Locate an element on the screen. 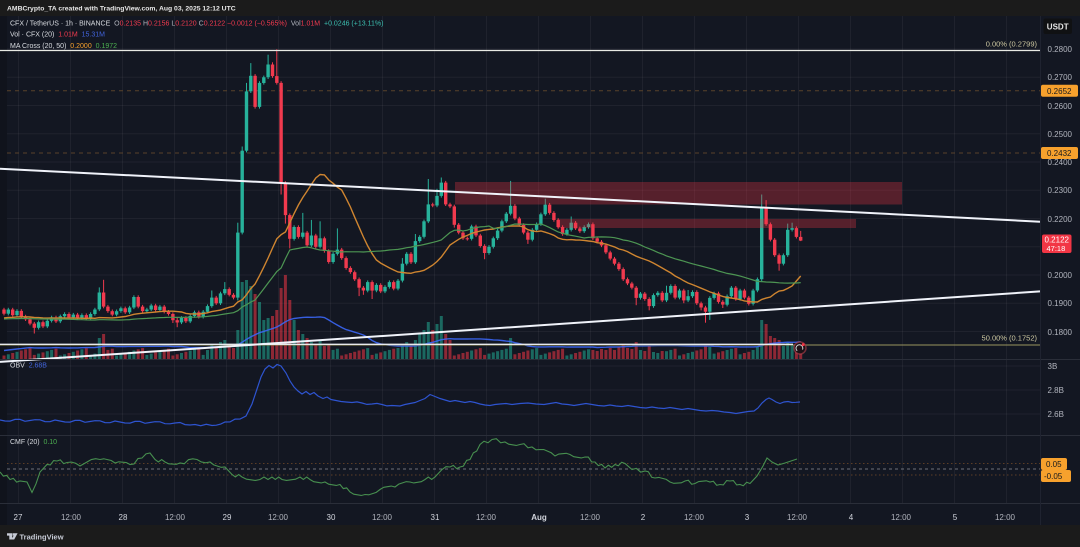  svg-text: OBV 2.68B is located at coordinates (28, 366).